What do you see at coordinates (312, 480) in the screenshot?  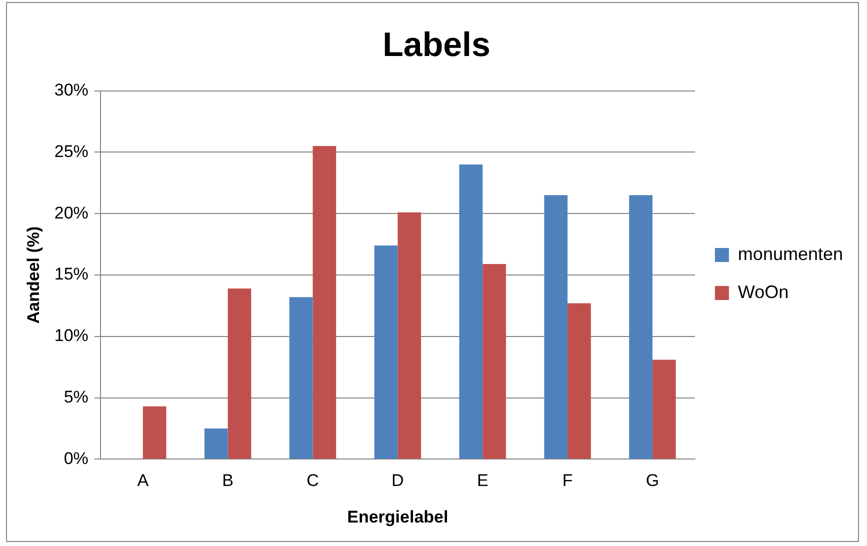 I see `x-tick-label: C` at bounding box center [312, 480].